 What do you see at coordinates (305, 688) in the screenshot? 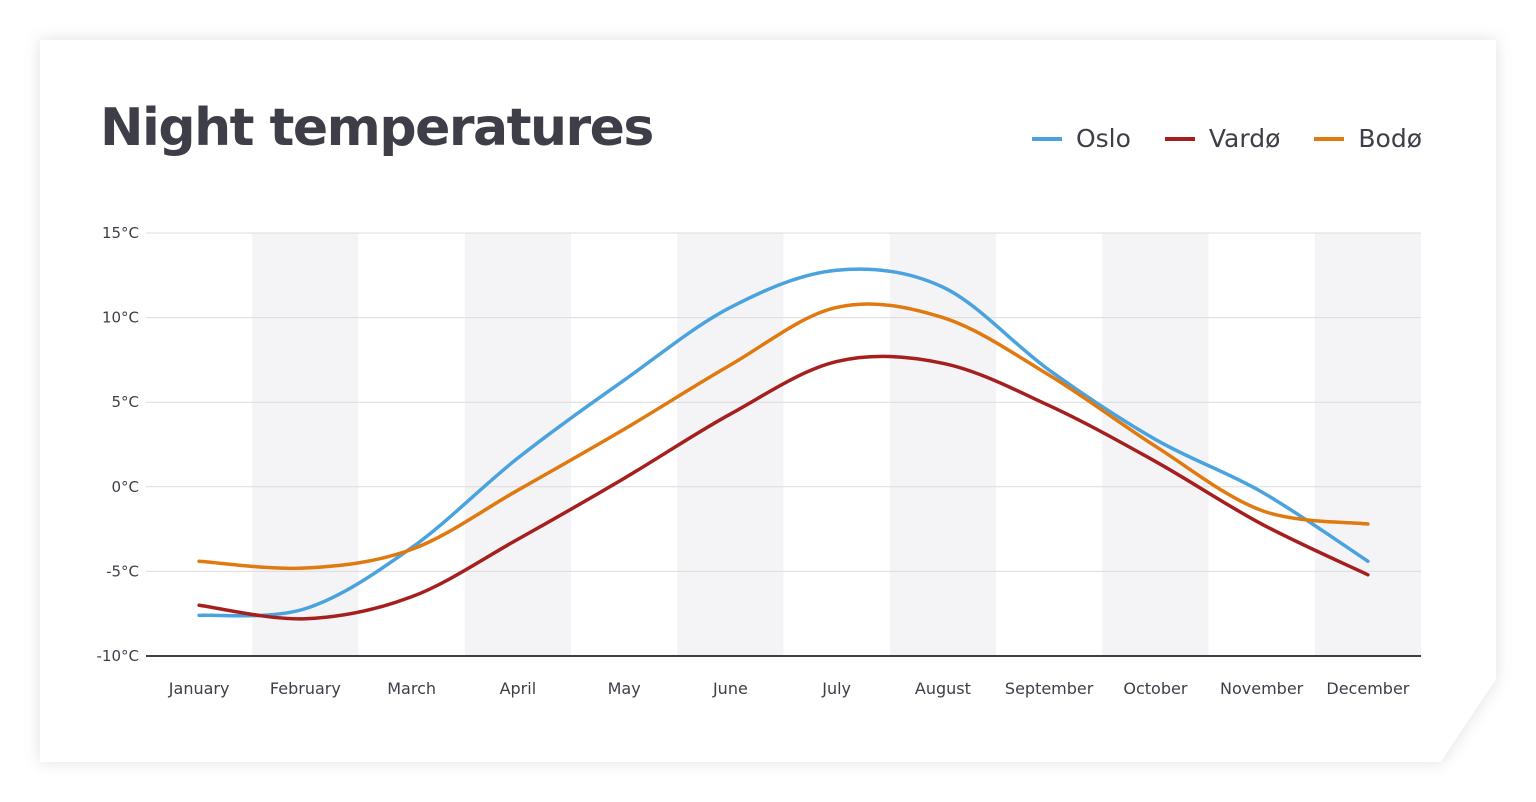
I see `x-tick-label: February` at bounding box center [305, 688].